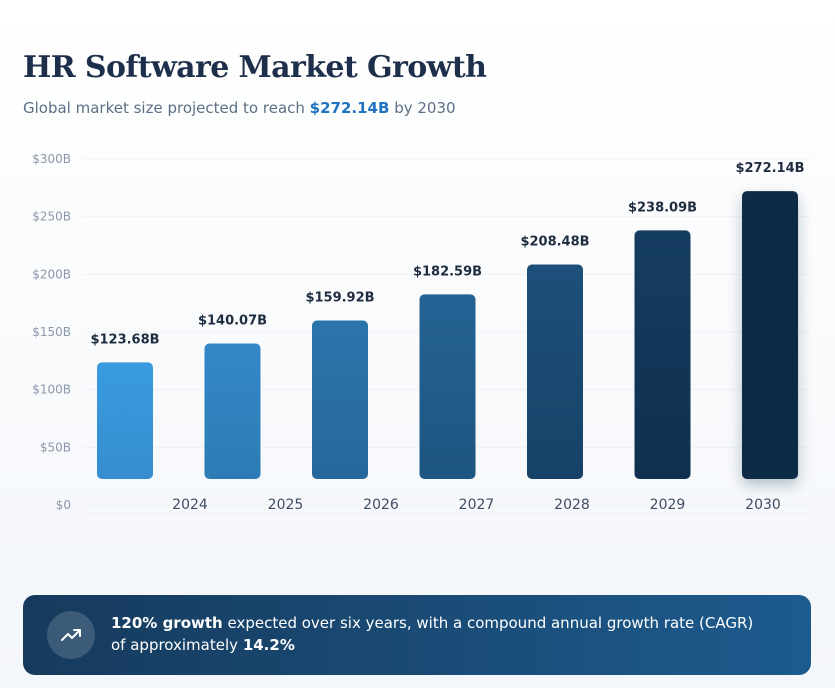 The height and width of the screenshot is (688, 835). Describe the element at coordinates (662, 354) in the screenshot. I see `bar-2029` at that location.